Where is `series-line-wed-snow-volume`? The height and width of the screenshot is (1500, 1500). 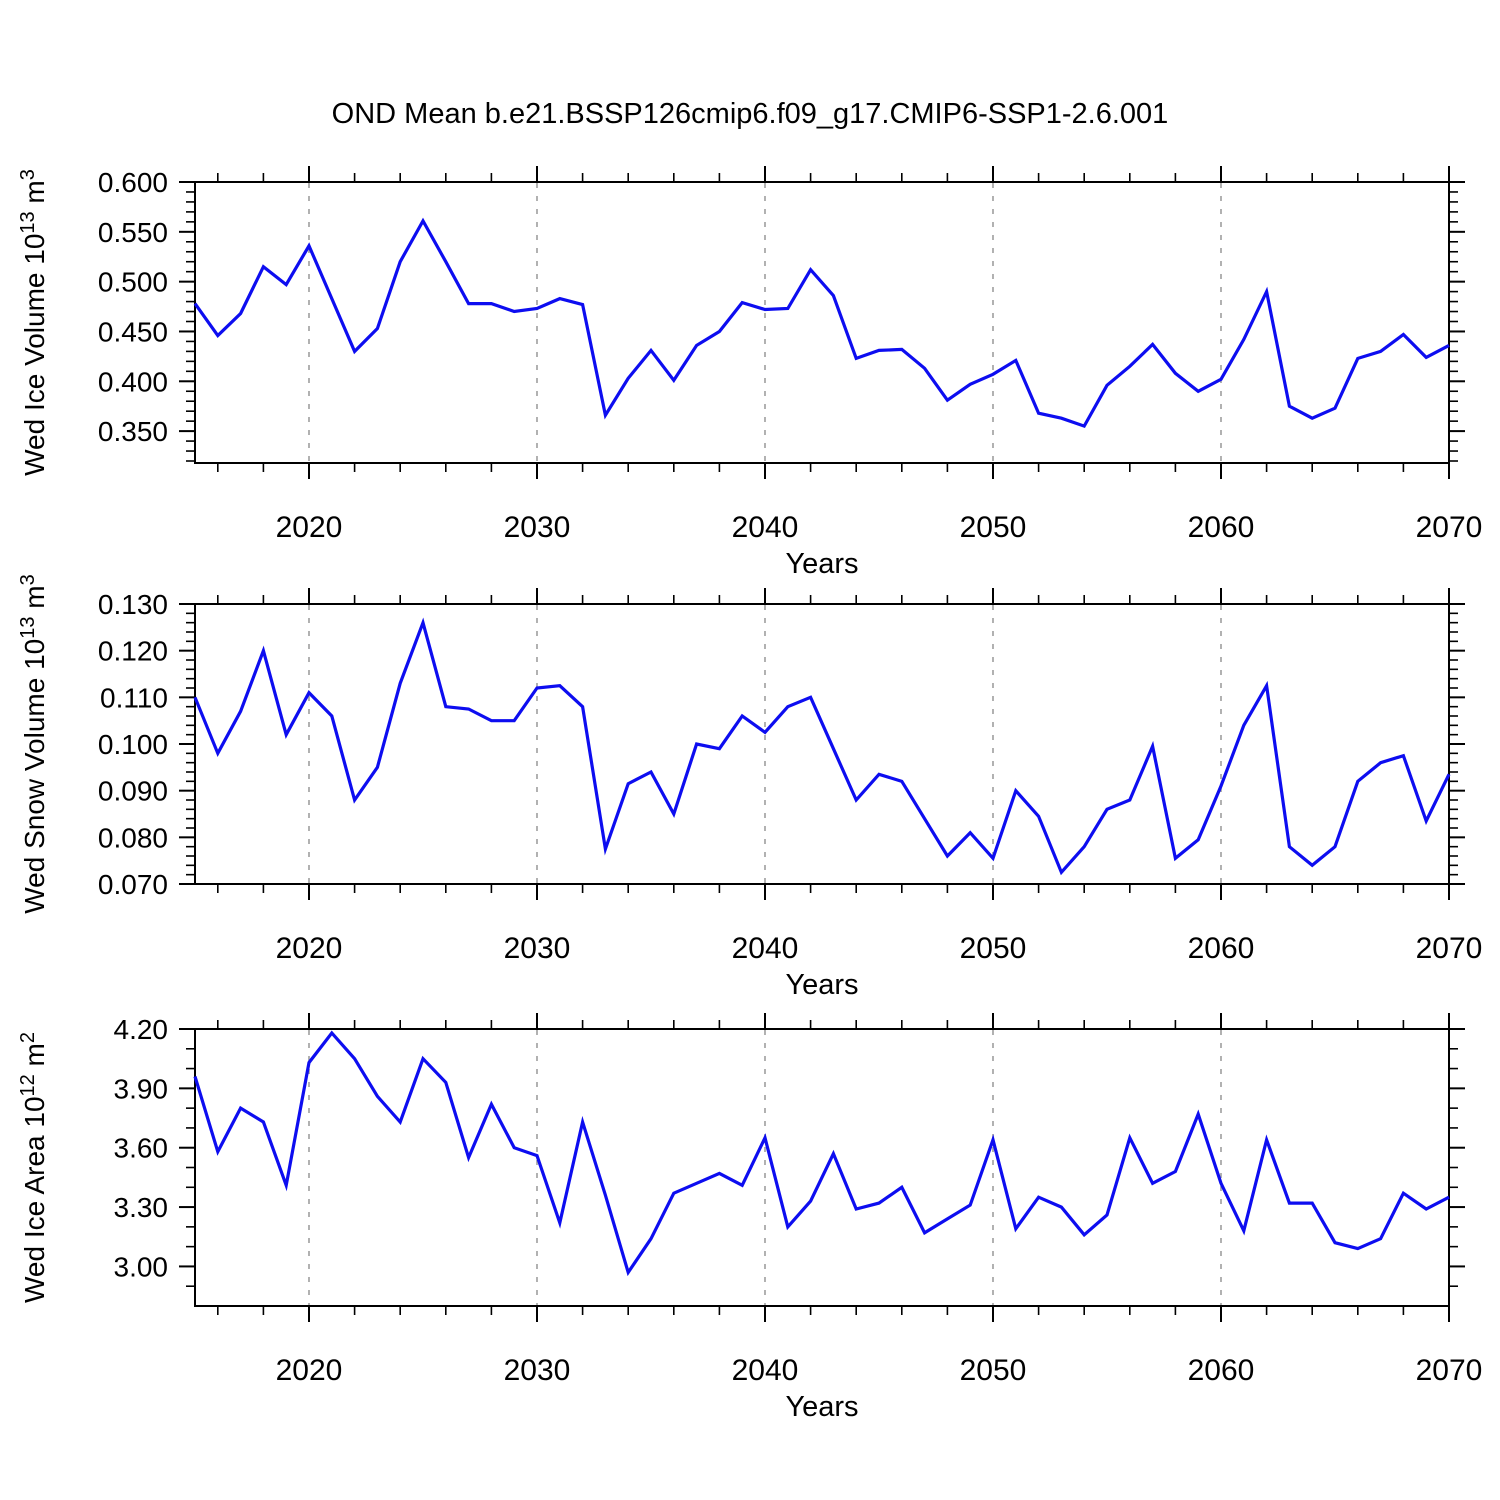 series-line-wed-snow-volume is located at coordinates (822, 746).